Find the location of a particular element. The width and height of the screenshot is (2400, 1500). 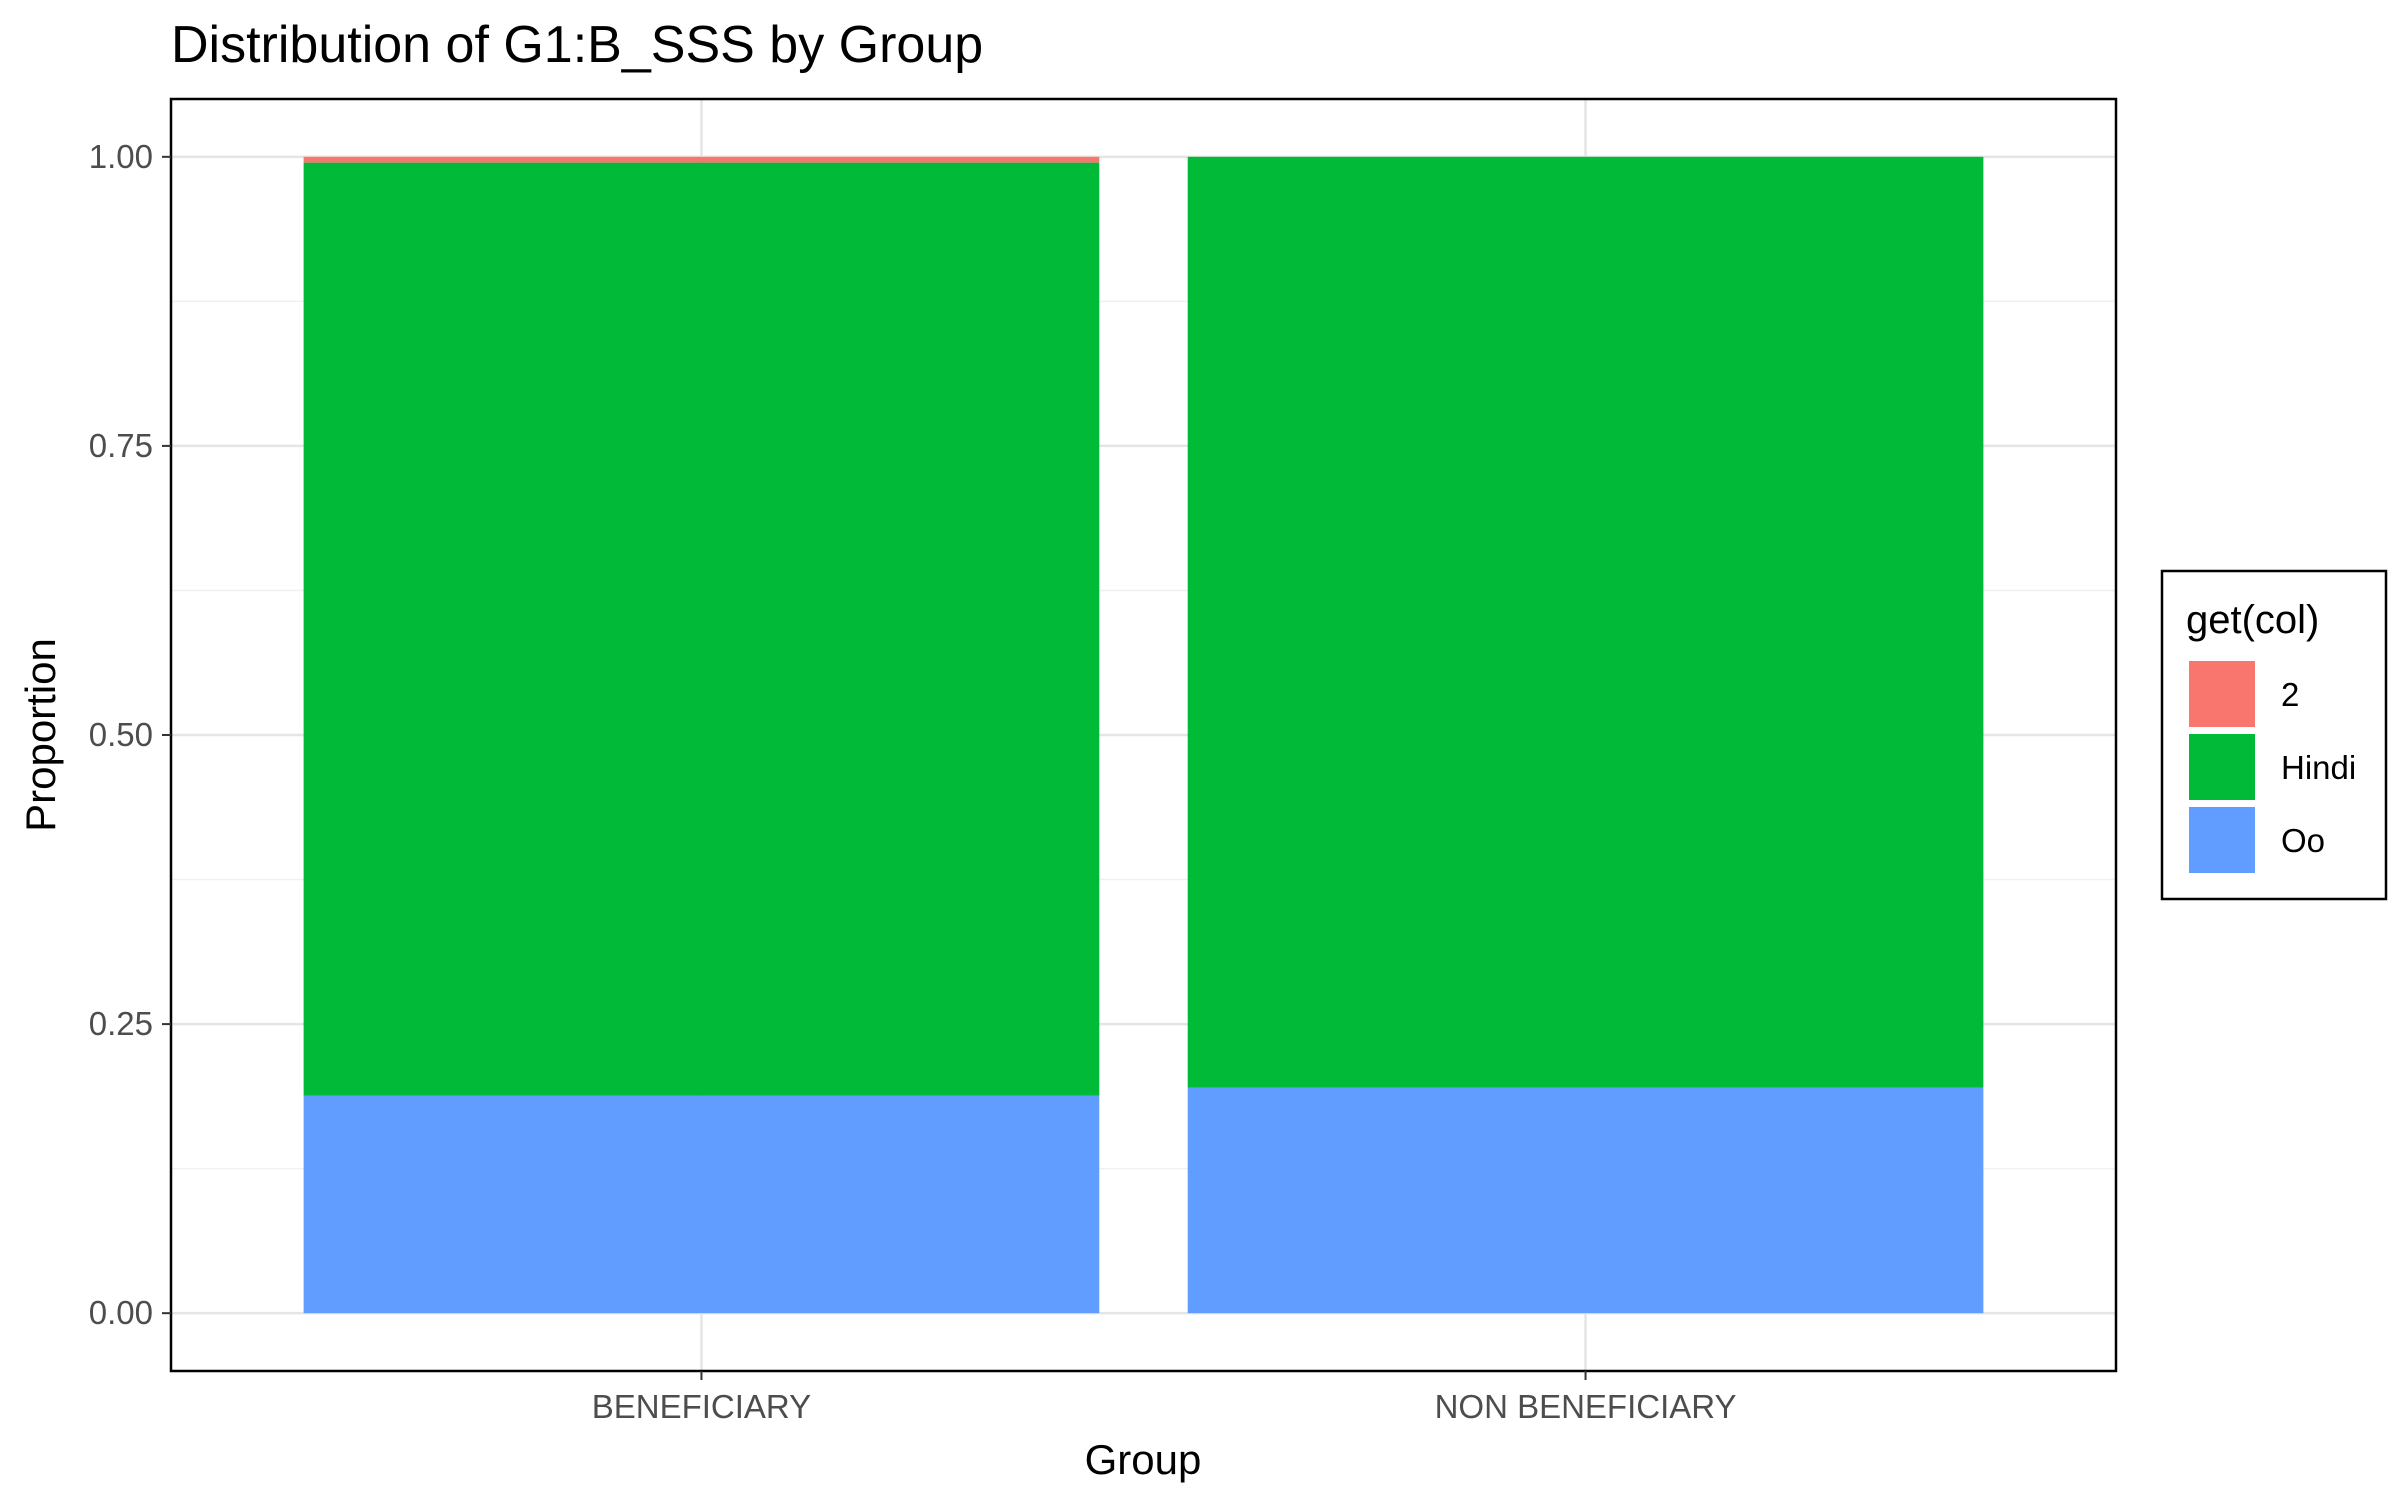

chart-title: Distribution of G1:B_SSS by Group is located at coordinates (577, 45).